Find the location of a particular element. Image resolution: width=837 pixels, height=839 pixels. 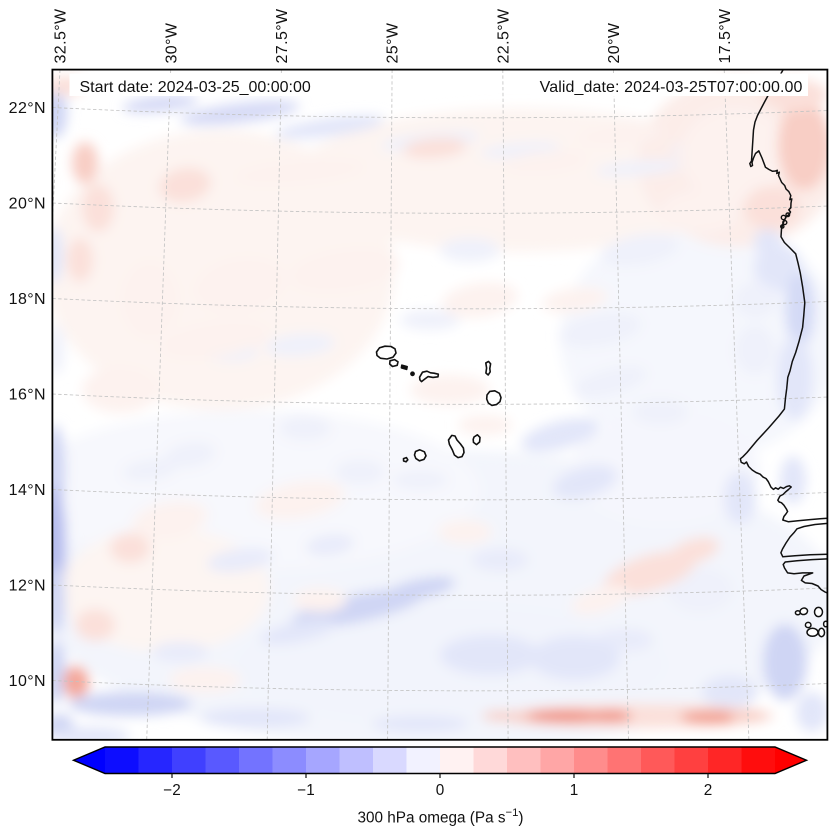

svg-text: 22.5°W is located at coordinates (503, 36).